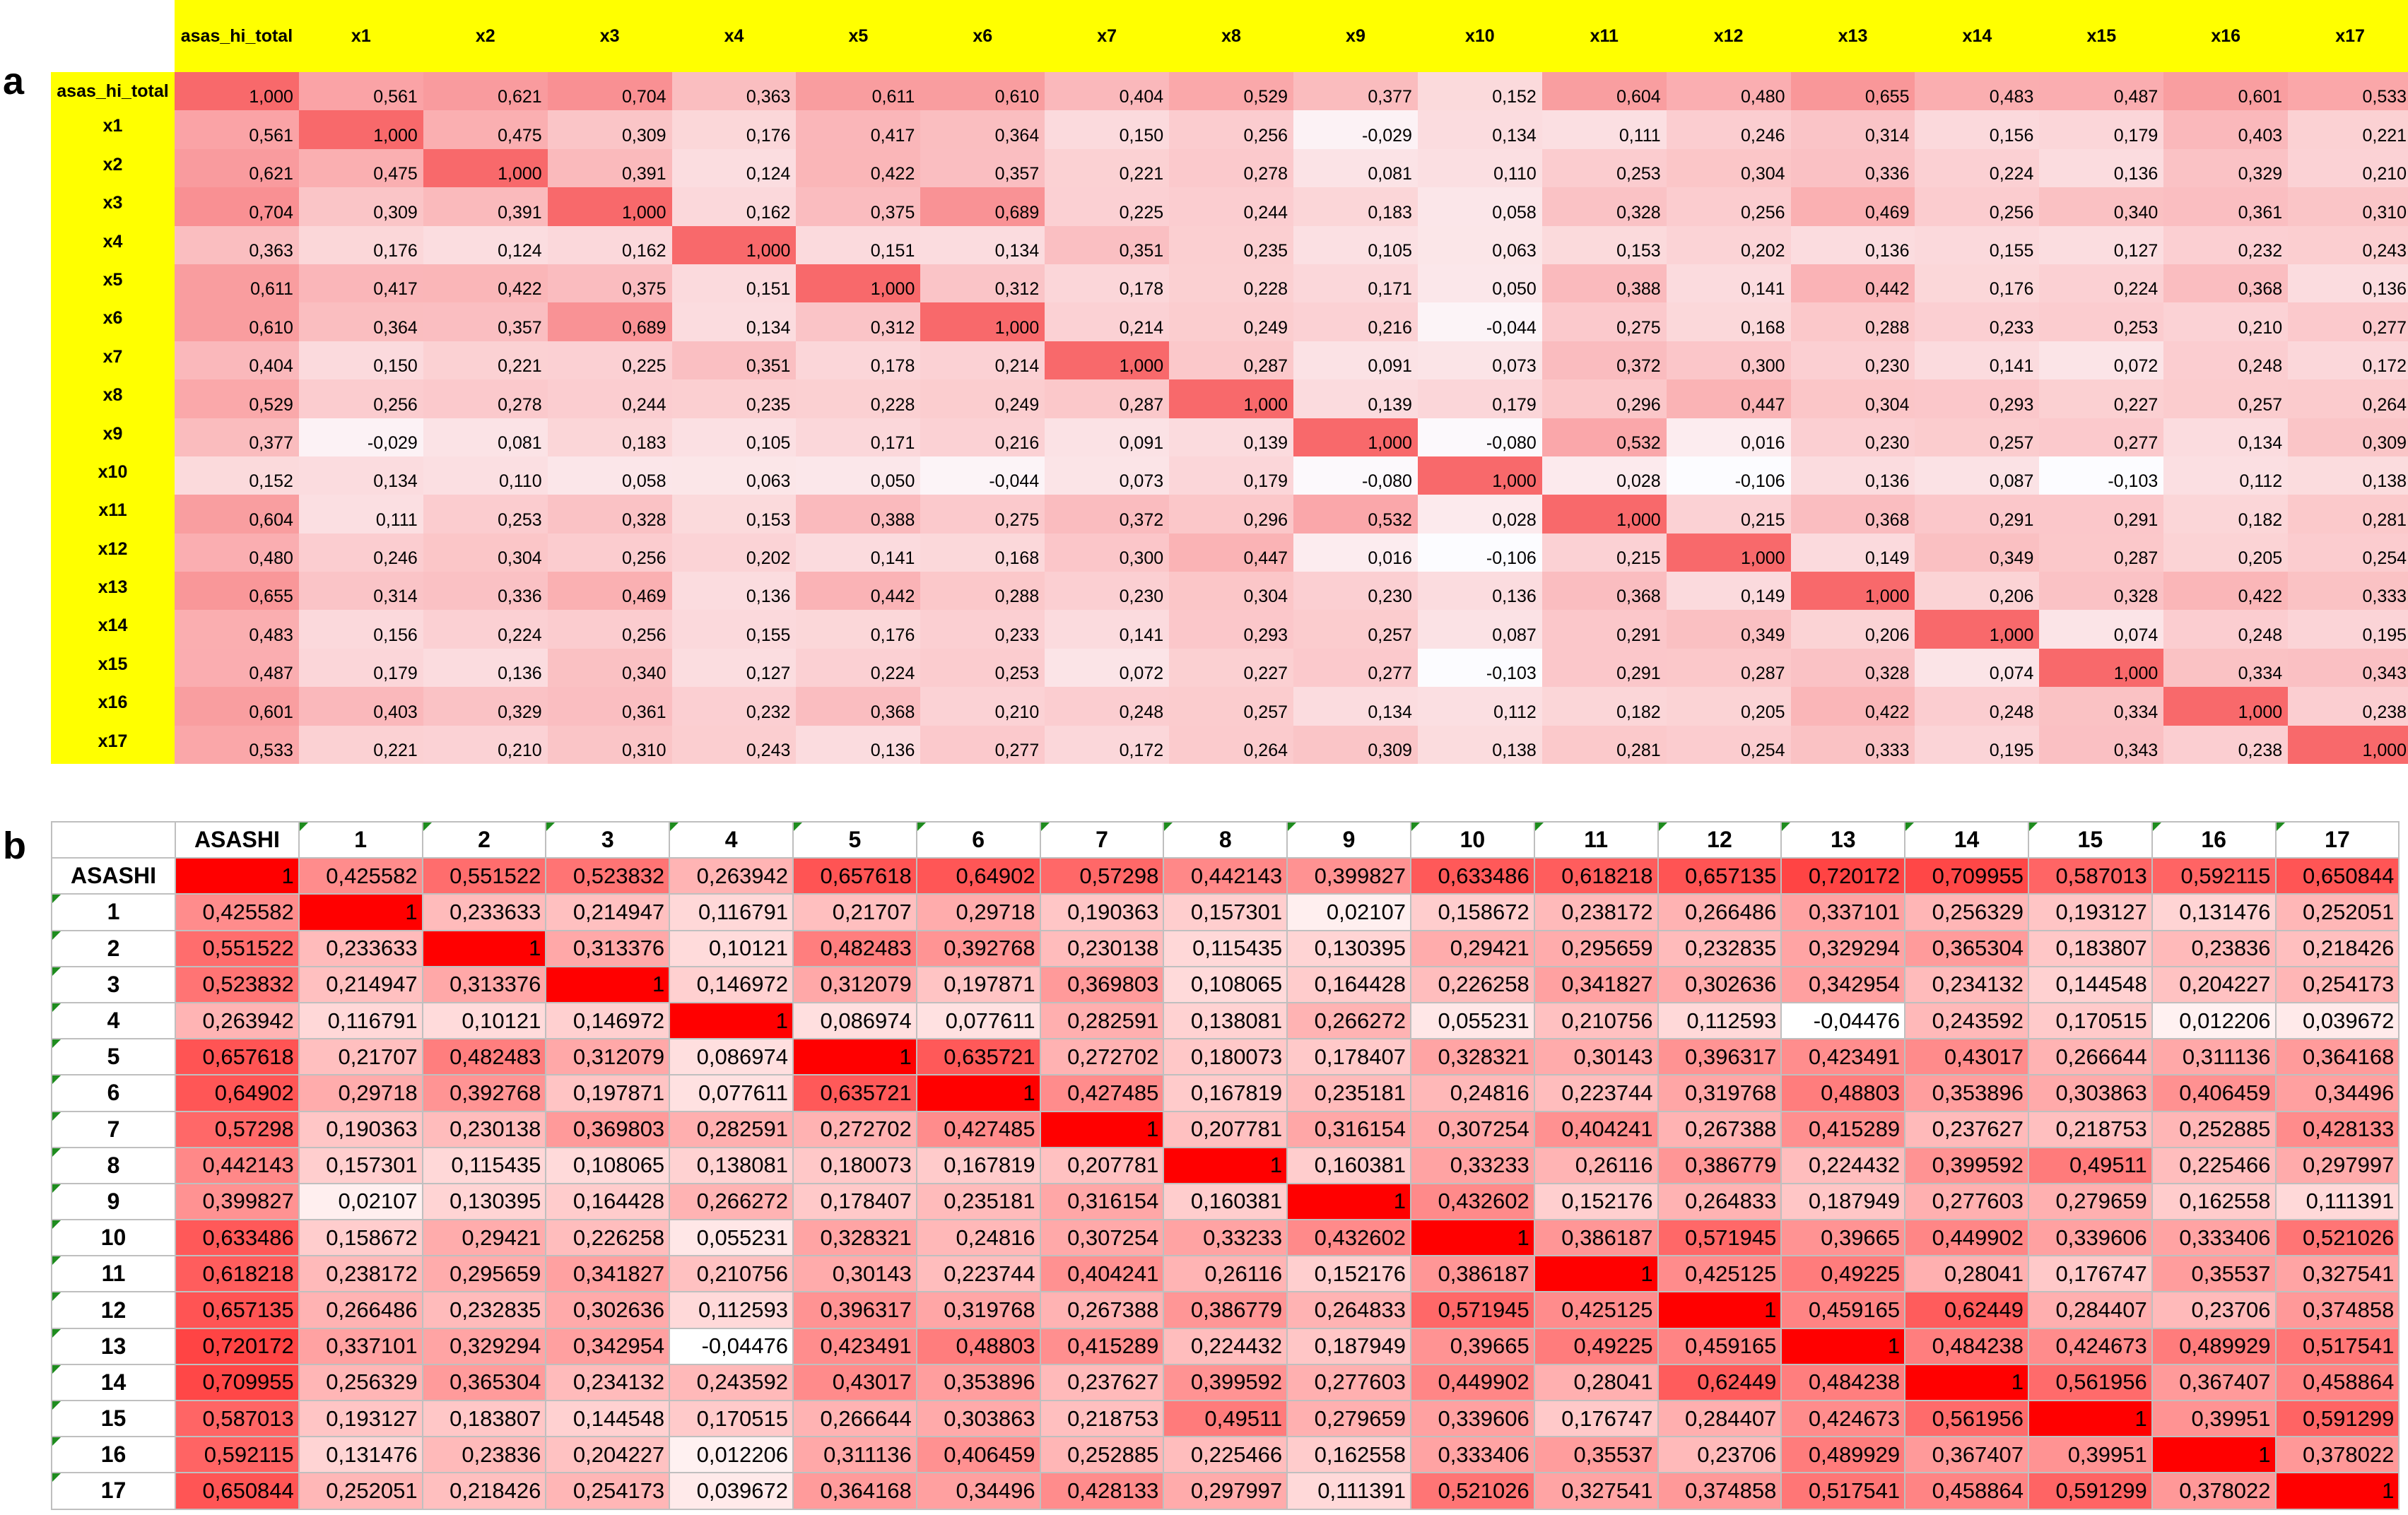 Image resolution: width=2408 pixels, height=1515 pixels. I want to click on heatmap-cell: 0,152176, so click(1597, 1202).